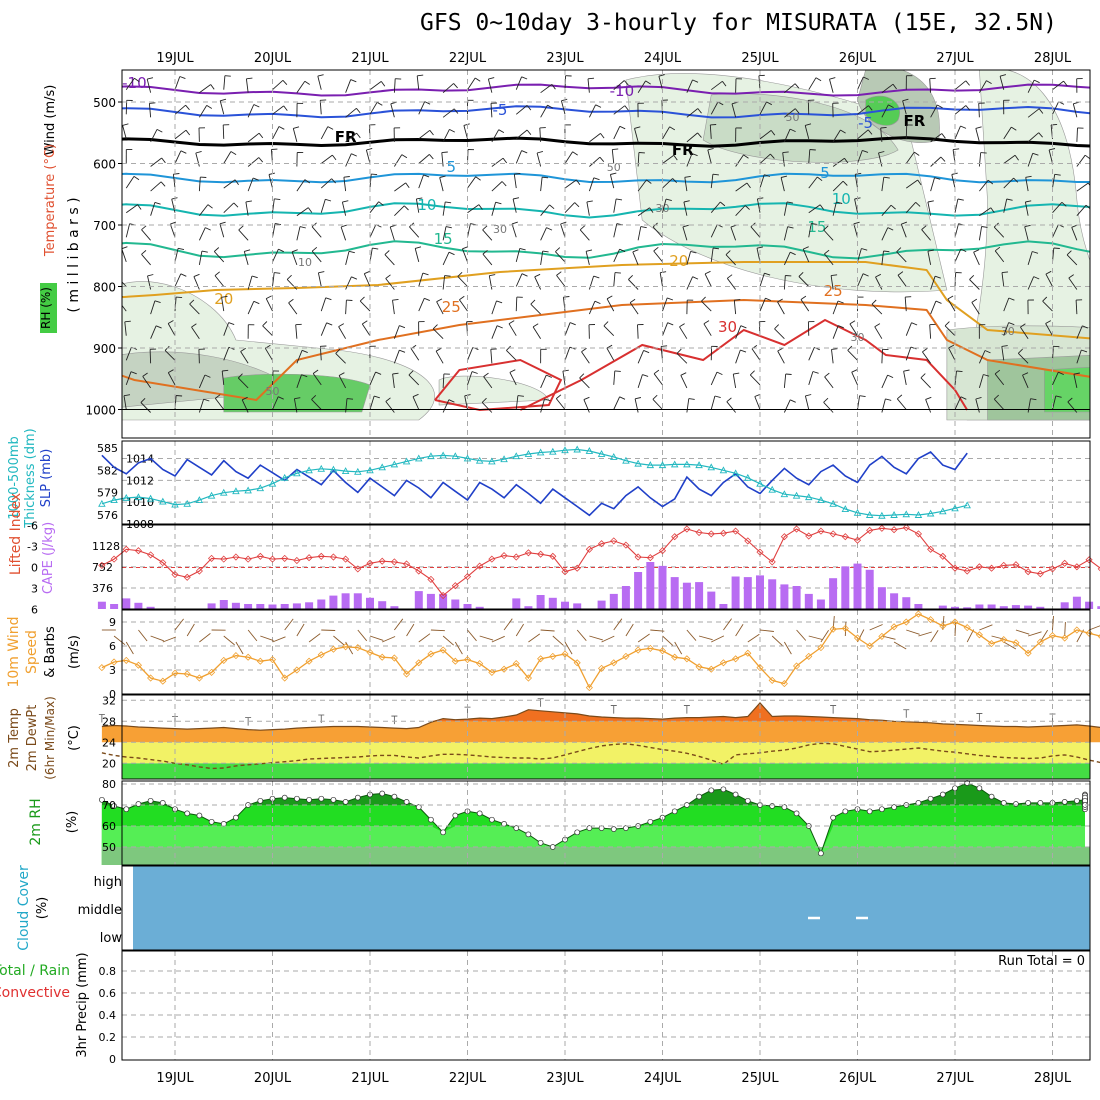  Describe the element at coordinates (104, 165) in the screenshot. I see `pressure-tick-label: 600` at that location.